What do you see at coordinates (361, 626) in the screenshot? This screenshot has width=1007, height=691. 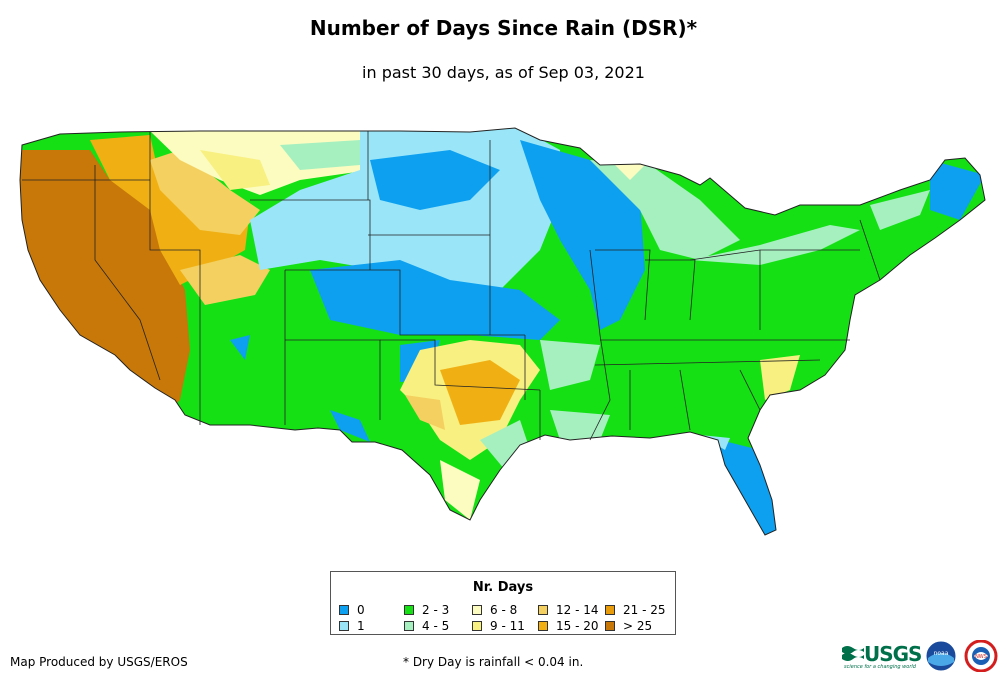 I see `legend-label: 1` at bounding box center [361, 626].